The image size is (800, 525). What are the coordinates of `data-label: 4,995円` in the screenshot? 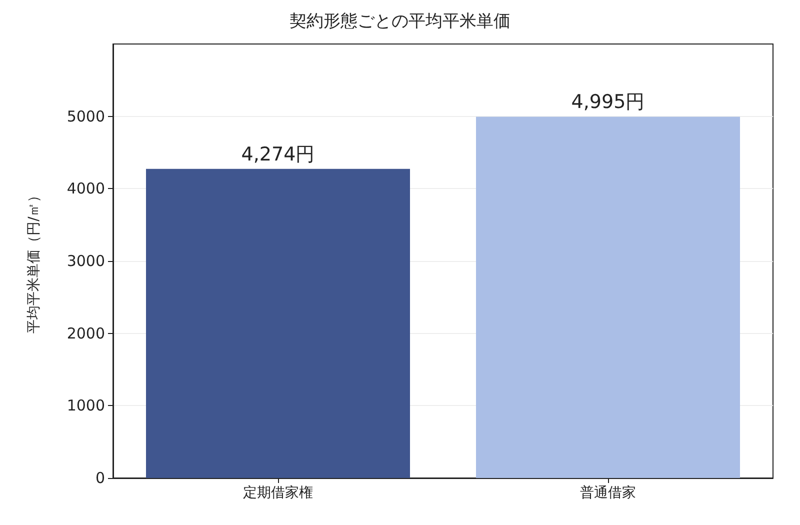 It's located at (608, 102).